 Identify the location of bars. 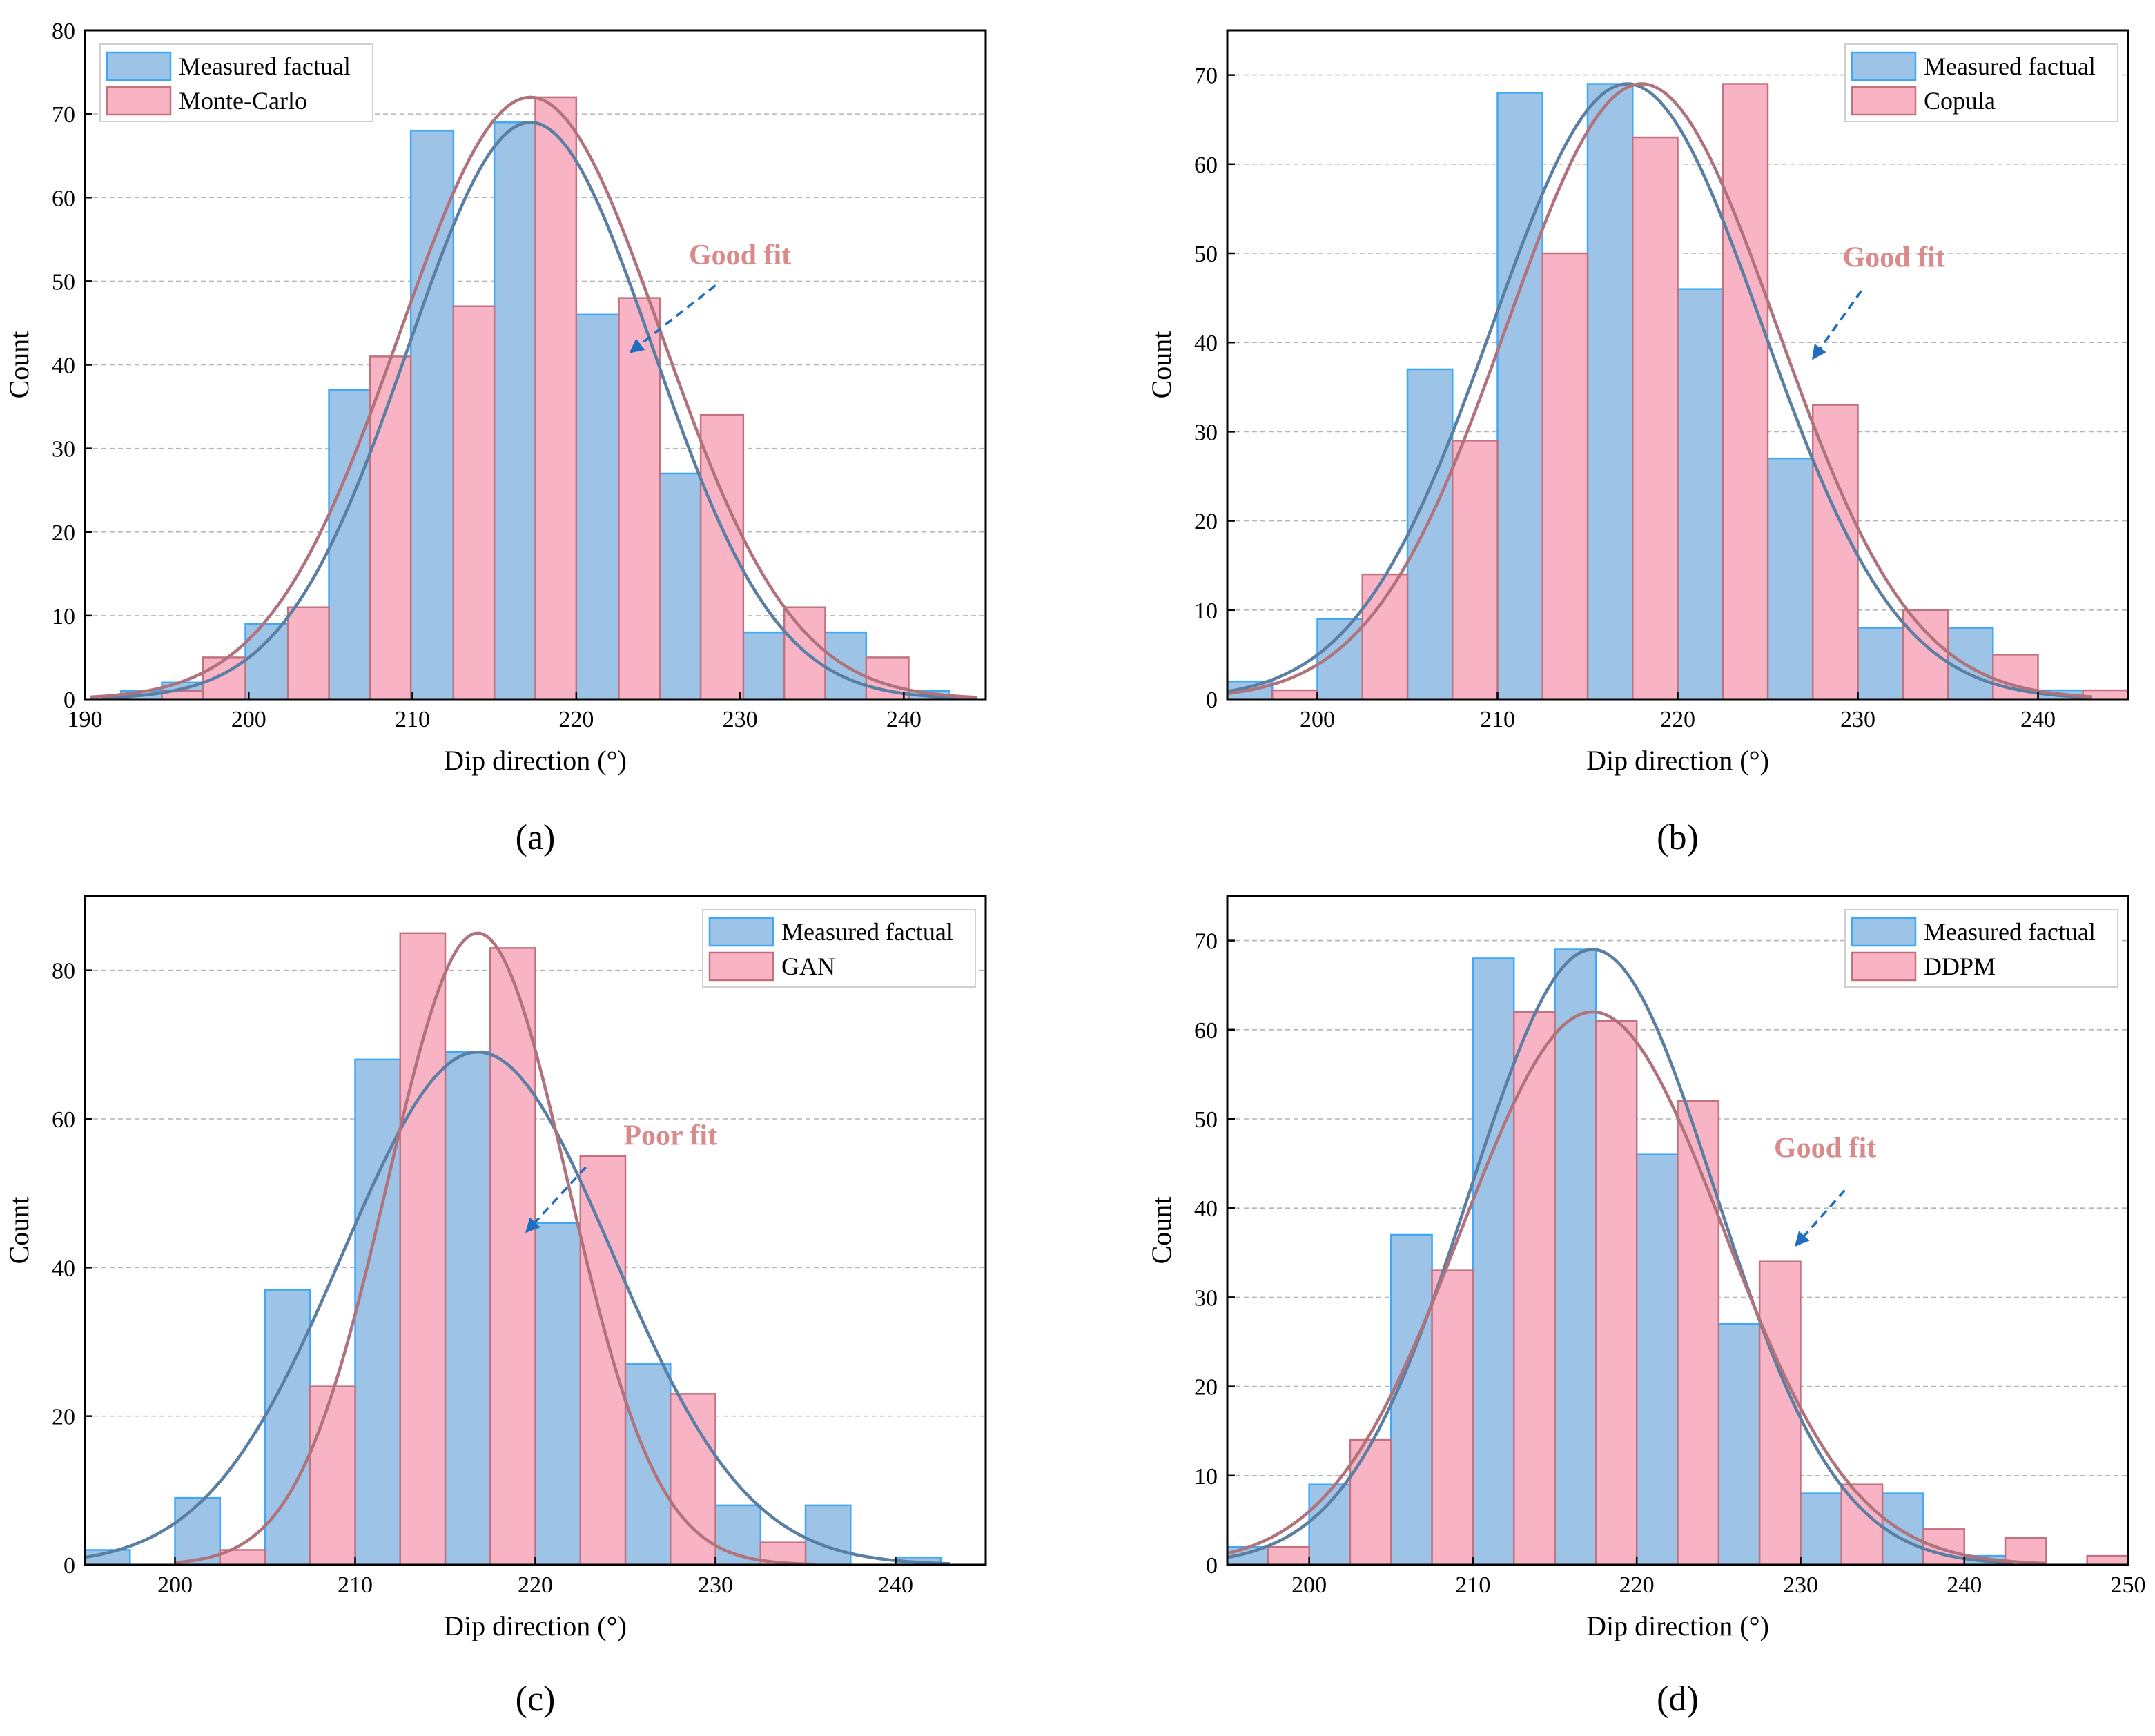
(1677, 391).